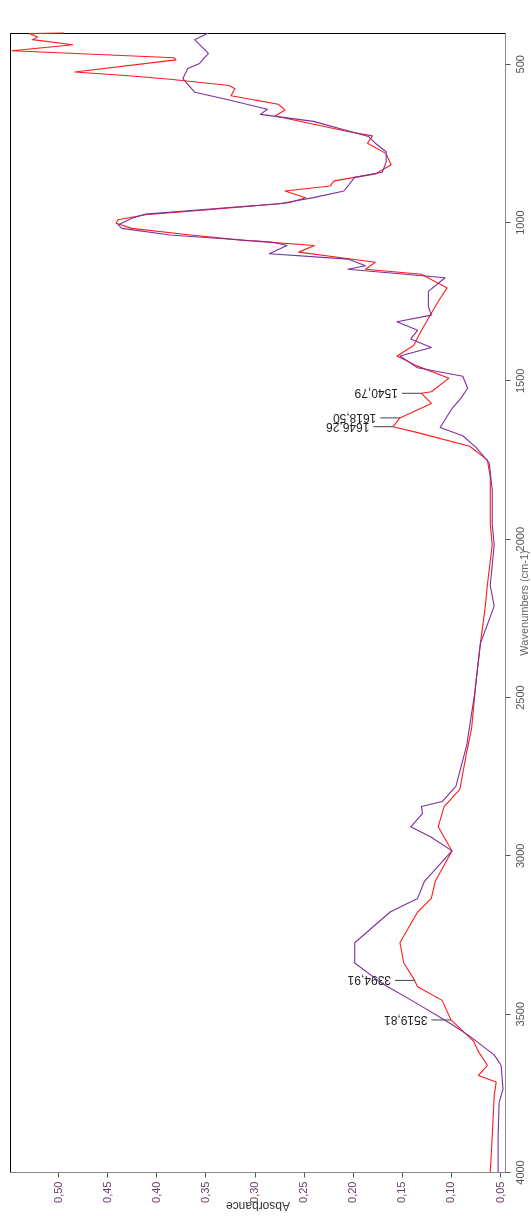 The width and height of the screenshot is (531, 1216). I want to click on y-tick-label: 3500, so click(519, 1014).